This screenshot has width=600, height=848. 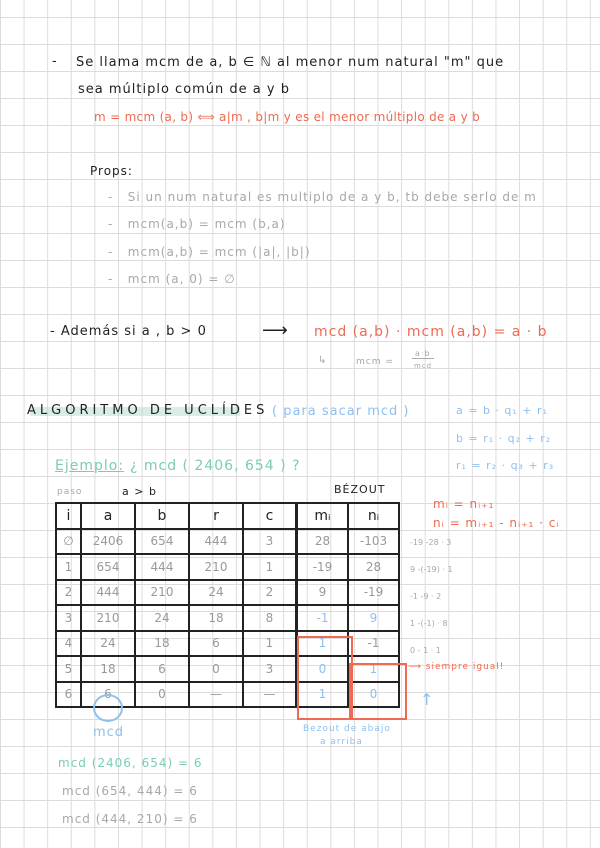 I want to click on props-item: - mcm (a, 0) = ∅, so click(x=172, y=279).